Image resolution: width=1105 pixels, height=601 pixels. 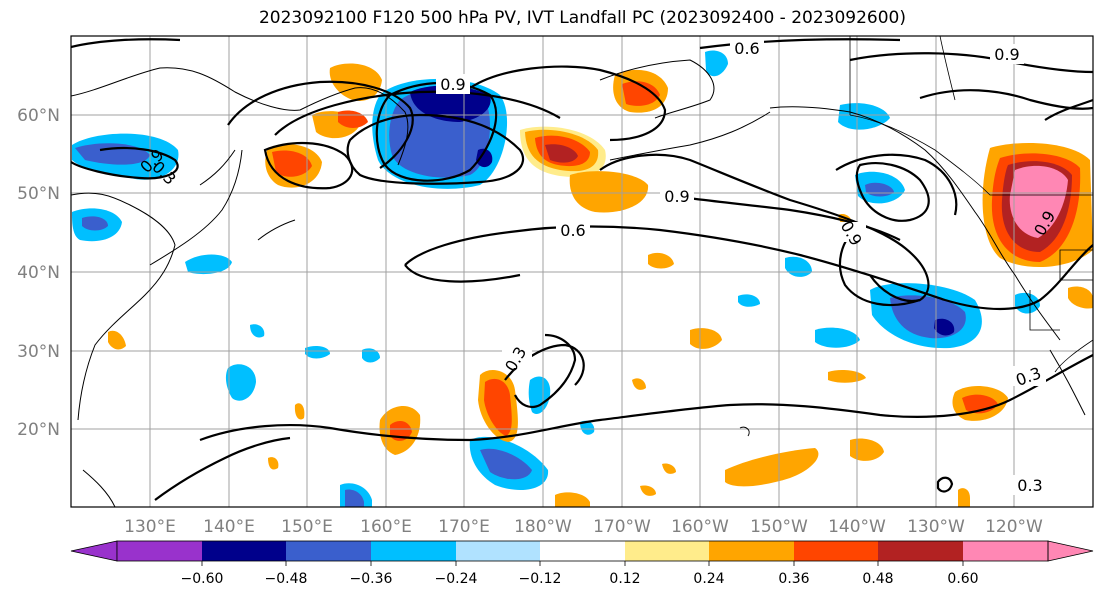 What do you see at coordinates (38, 194) in the screenshot?
I see `lat-label: 50°N` at bounding box center [38, 194].